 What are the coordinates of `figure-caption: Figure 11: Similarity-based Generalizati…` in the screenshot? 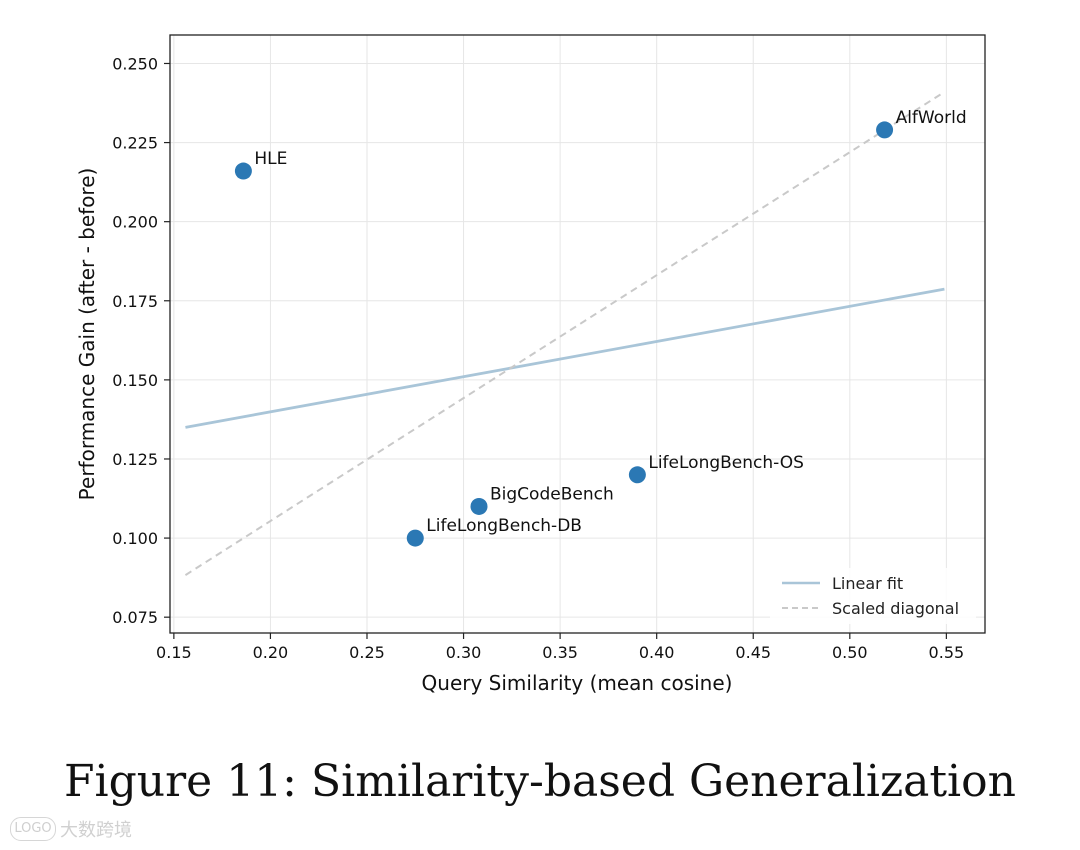 It's located at (540, 781).